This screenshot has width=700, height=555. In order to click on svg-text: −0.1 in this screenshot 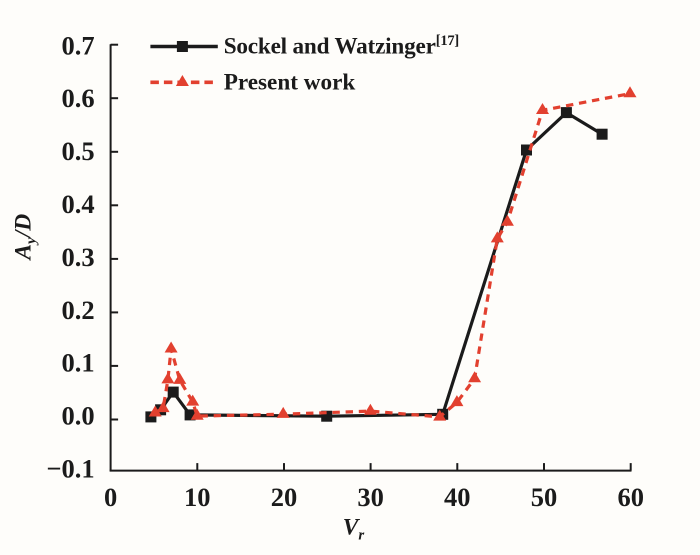, I will do `click(70, 469)`.